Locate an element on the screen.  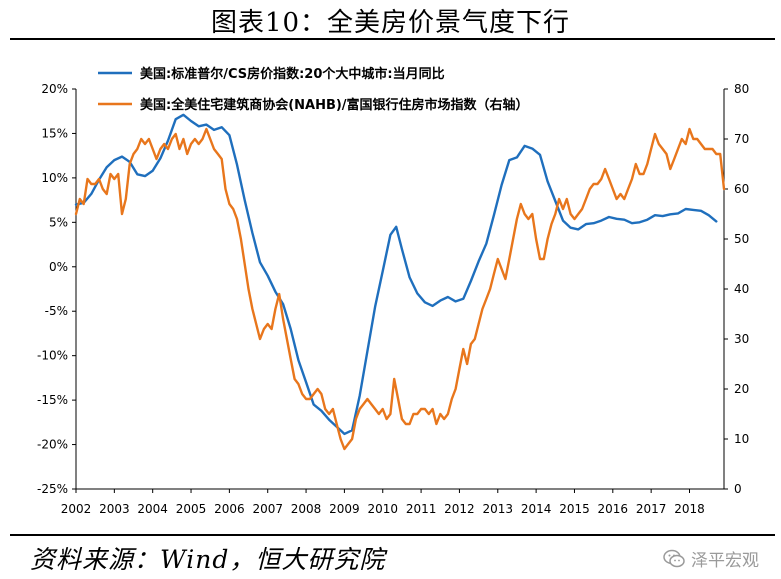
right-tick-label: 10 is located at coordinates (741, 439).